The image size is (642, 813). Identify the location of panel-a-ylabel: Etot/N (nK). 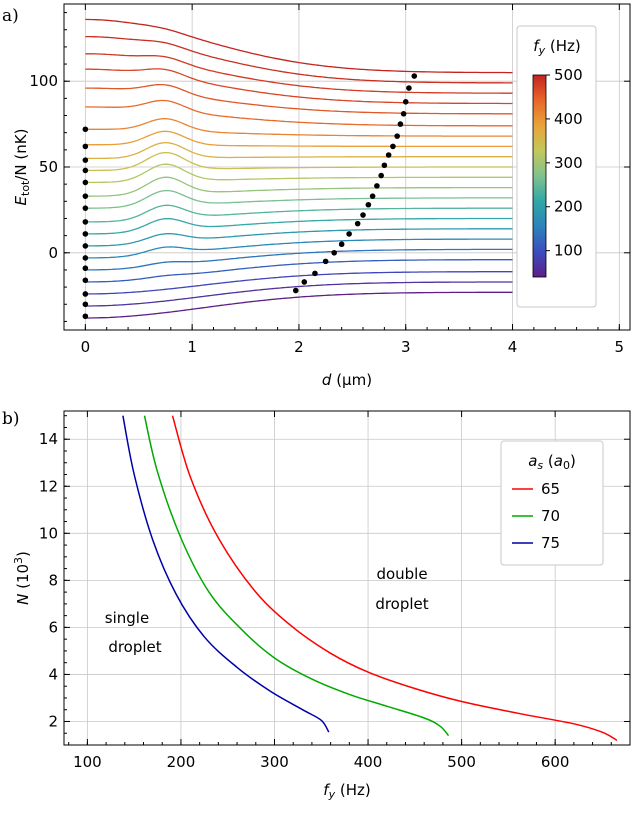
(22, 167).